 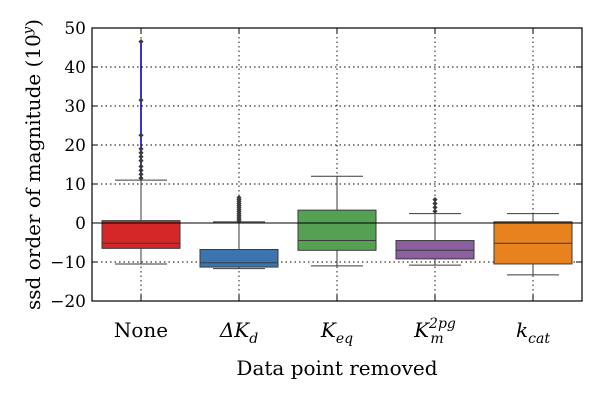 I want to click on y-tick-label: 0, so click(x=80, y=224).